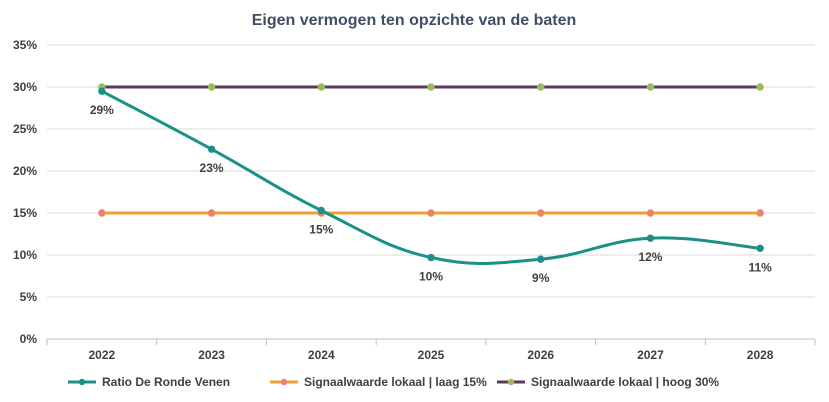  Describe the element at coordinates (25, 87) in the screenshot. I see `y-tick-label: 30%` at that location.